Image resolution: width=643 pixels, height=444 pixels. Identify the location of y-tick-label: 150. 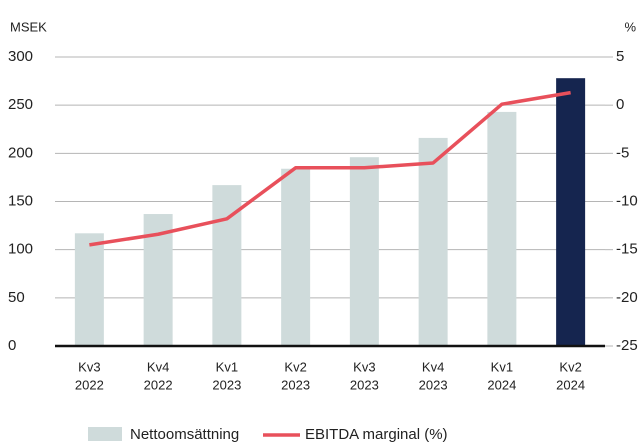
(20, 200).